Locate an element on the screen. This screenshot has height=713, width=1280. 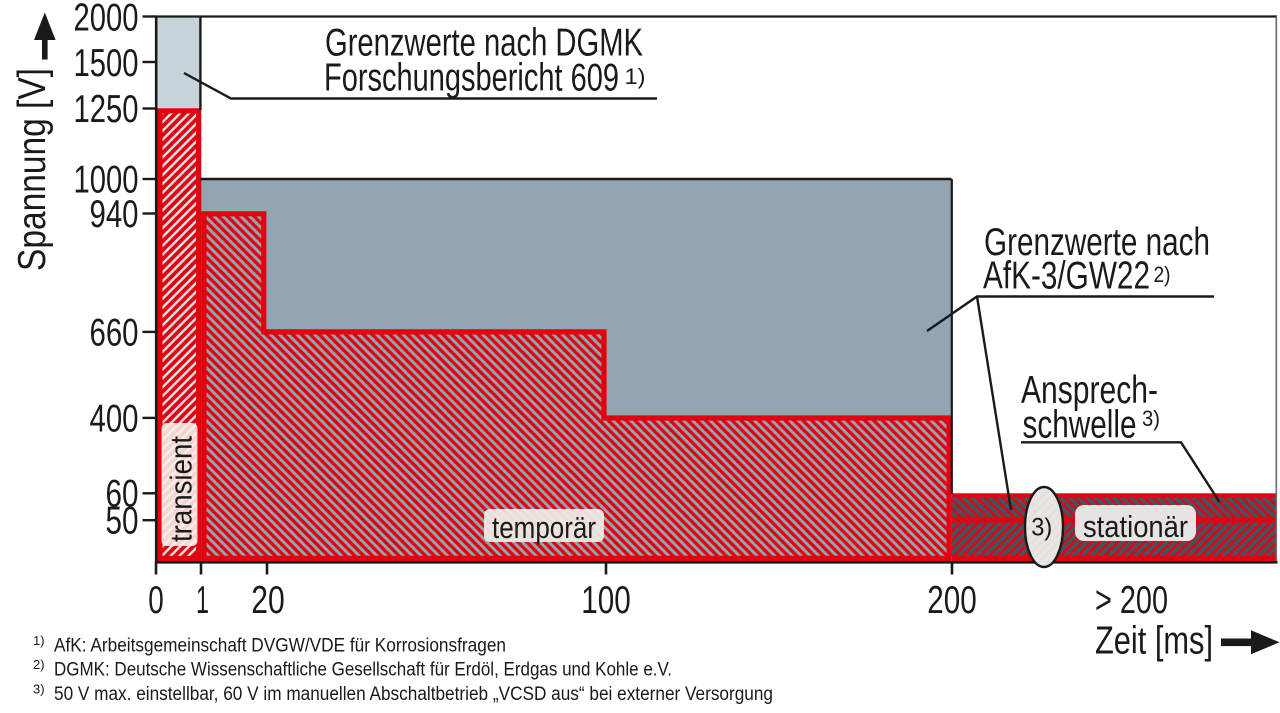
svg-text: transient is located at coordinates (181, 489).